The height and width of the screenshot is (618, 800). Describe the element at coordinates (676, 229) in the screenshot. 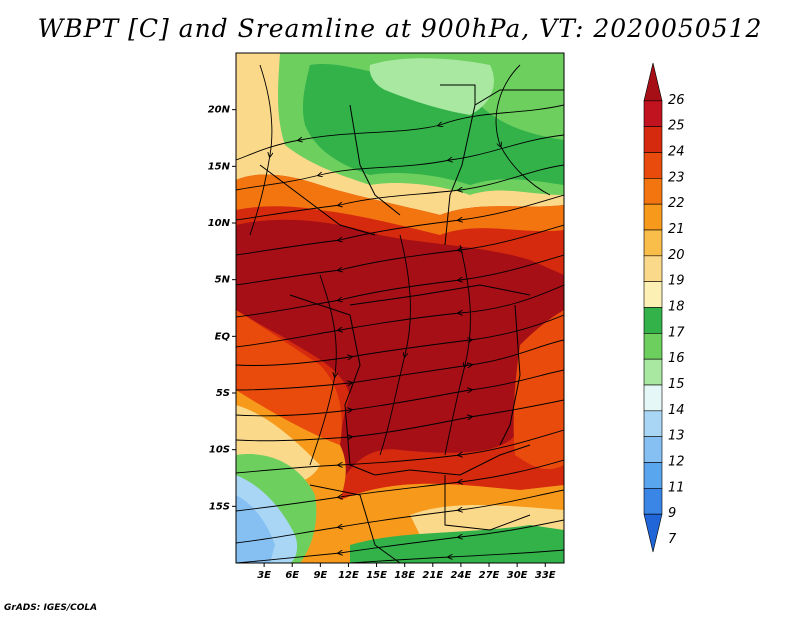

I see `colorbar-label: 21` at that location.